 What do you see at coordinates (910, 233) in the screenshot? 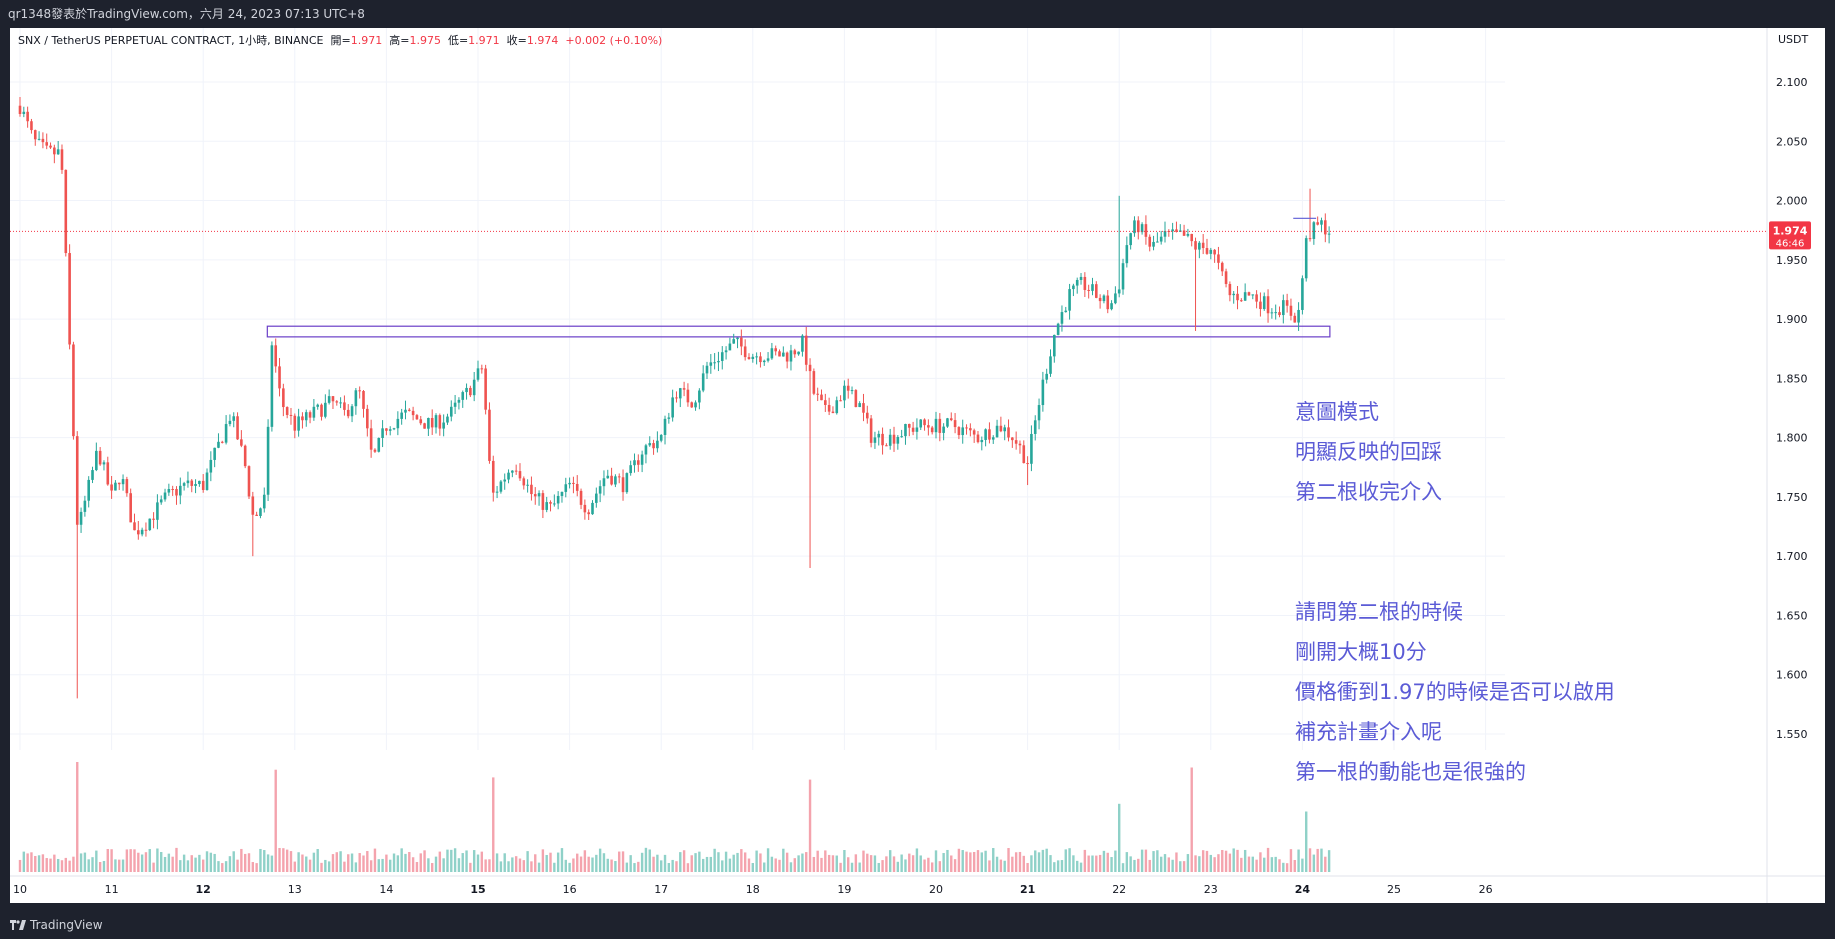
I see `last-price-line: 1.97446:46` at bounding box center [910, 233].